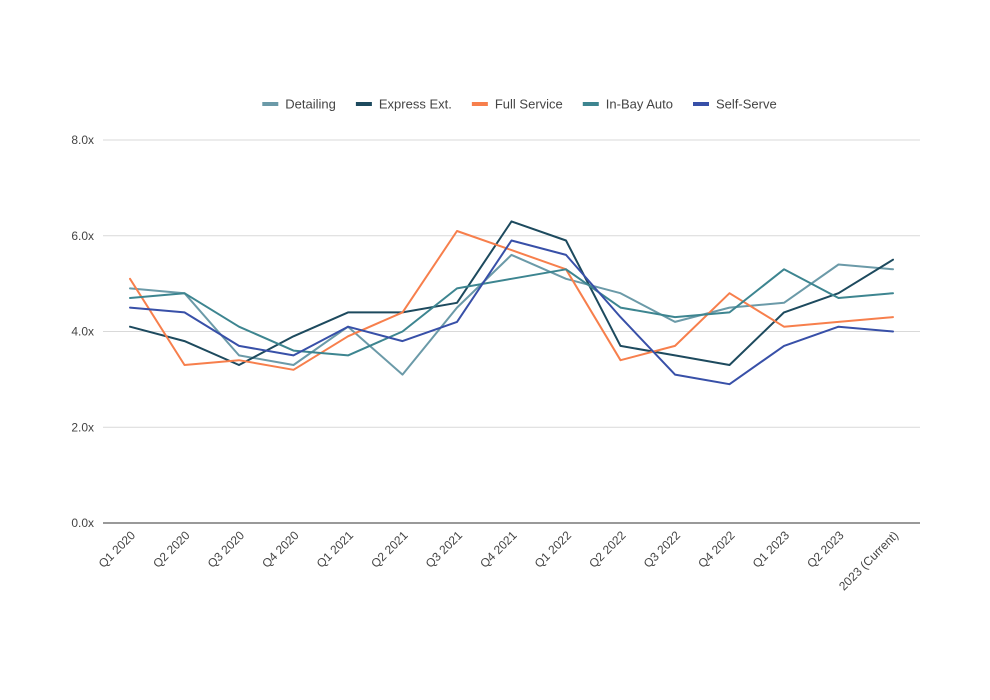 This screenshot has height=700, width=990. I want to click on y-tick-label: 2.0x, so click(82, 427).